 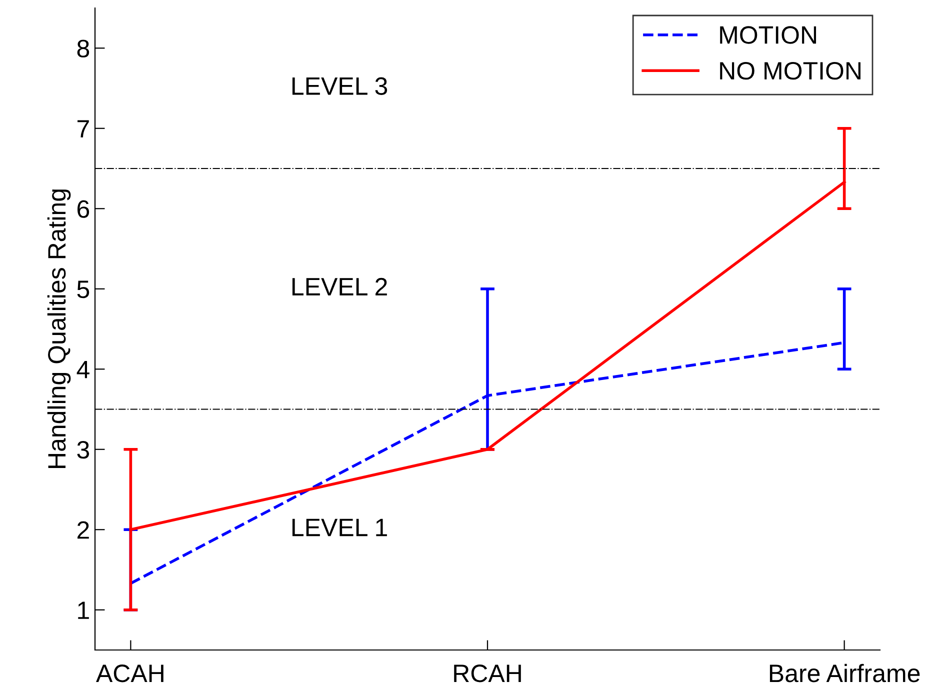 What do you see at coordinates (83, 610) in the screenshot?
I see `y-tick-label: 1` at bounding box center [83, 610].